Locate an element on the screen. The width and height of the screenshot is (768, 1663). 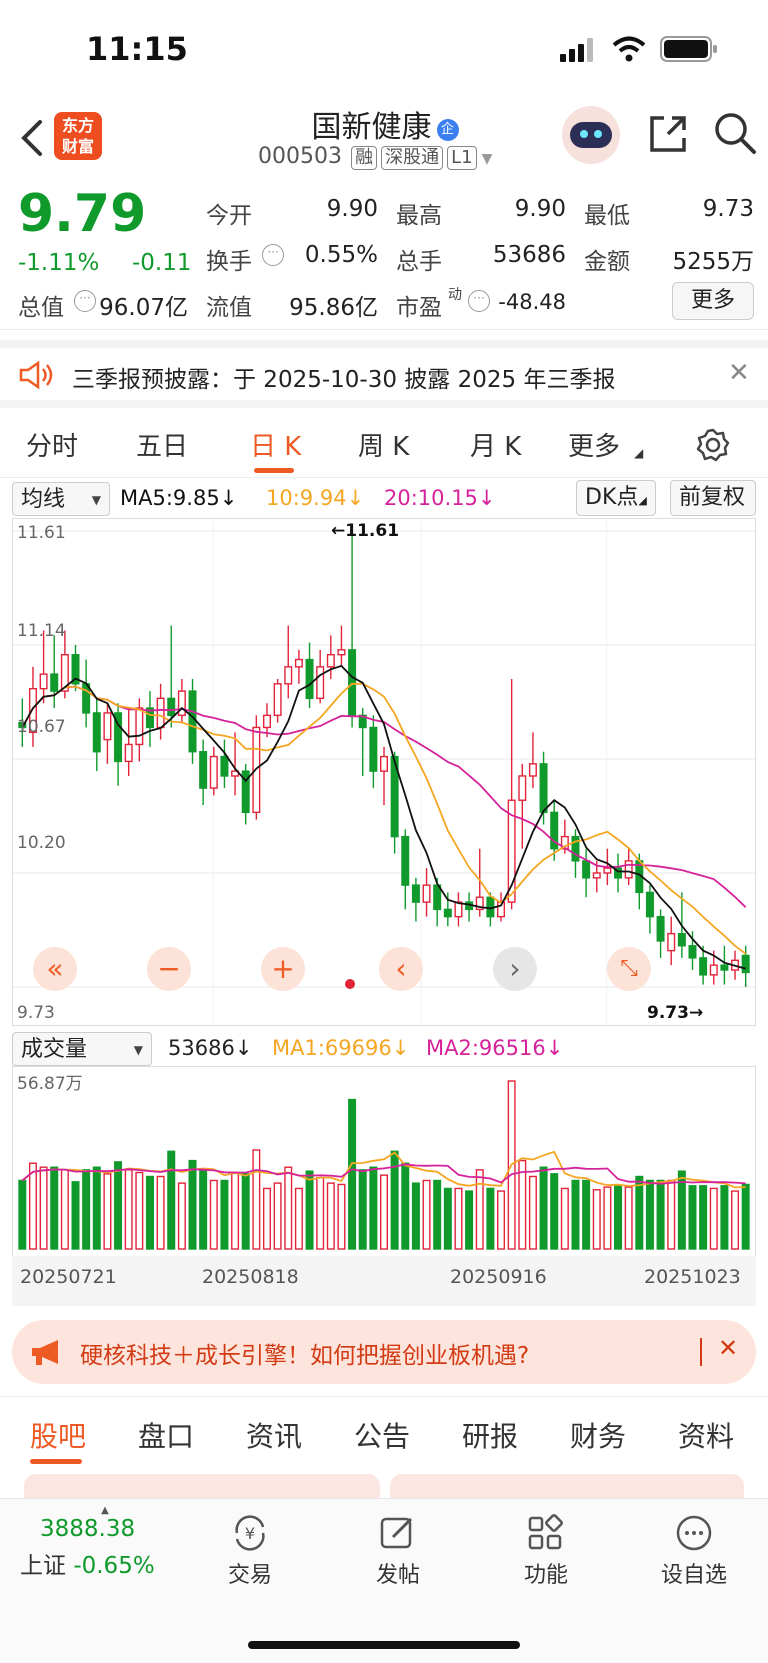
back-icon is located at coordinates (32, 138).